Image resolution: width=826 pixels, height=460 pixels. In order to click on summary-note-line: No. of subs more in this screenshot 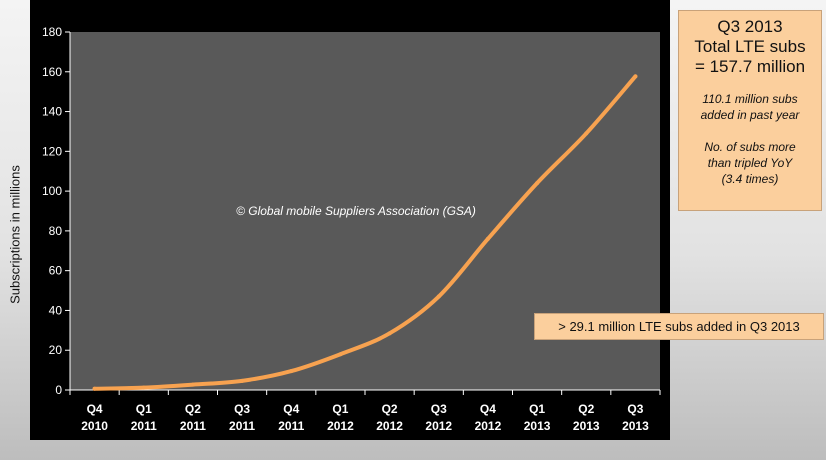, I will do `click(750, 147)`.